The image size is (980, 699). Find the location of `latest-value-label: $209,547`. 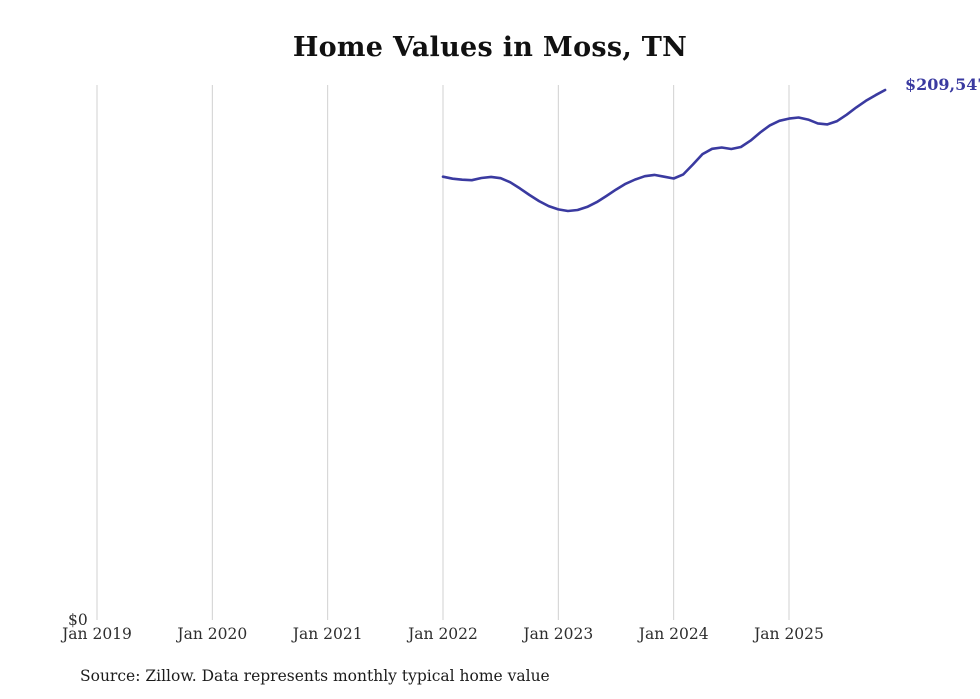

latest-value-label: $209,547 is located at coordinates (942, 84).